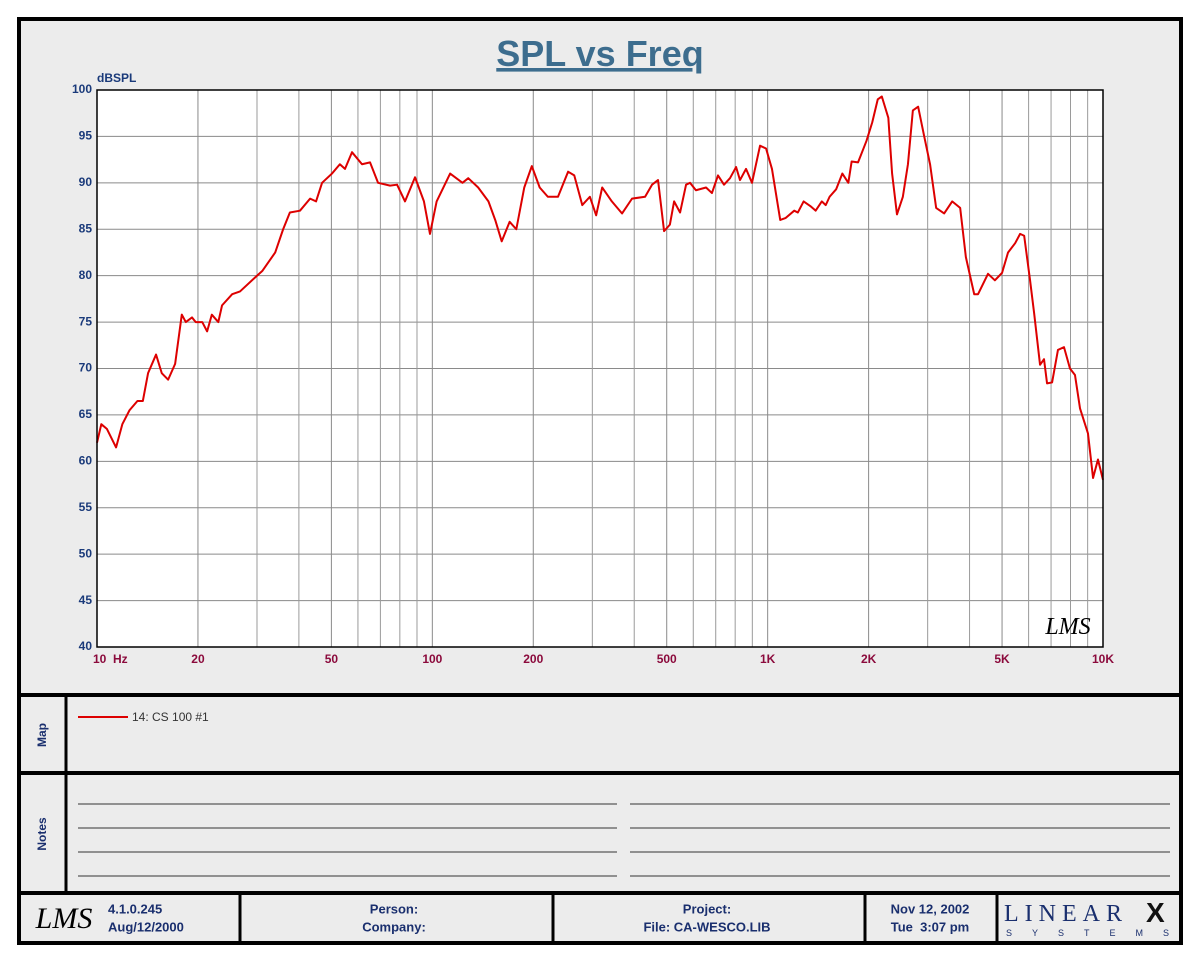  What do you see at coordinates (707, 908) in the screenshot?
I see `project: Project:` at bounding box center [707, 908].